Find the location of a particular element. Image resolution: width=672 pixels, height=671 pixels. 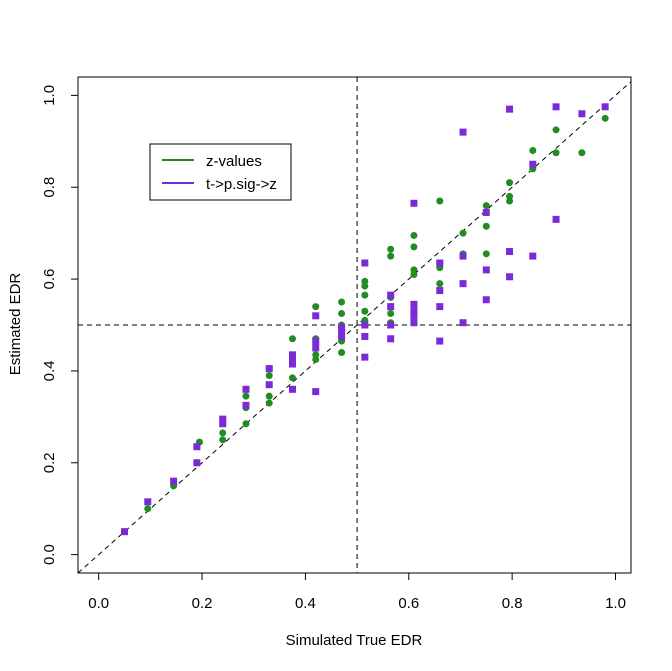

legend-box is located at coordinates (220, 172).